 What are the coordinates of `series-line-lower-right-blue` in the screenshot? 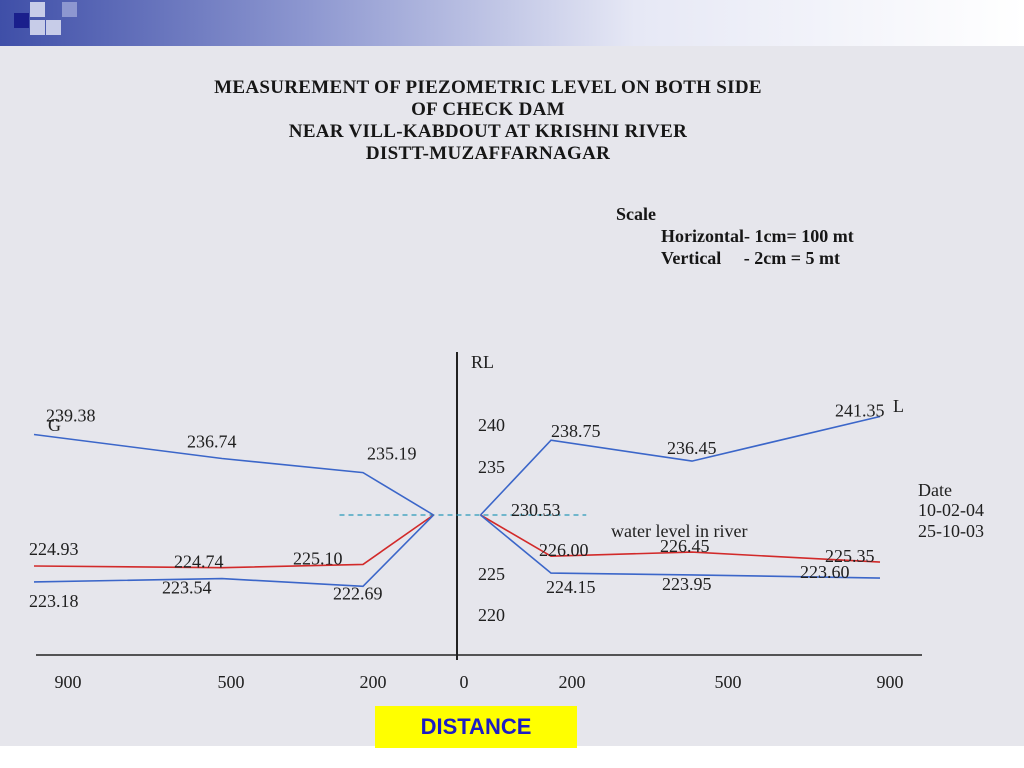 It's located at (680, 546).